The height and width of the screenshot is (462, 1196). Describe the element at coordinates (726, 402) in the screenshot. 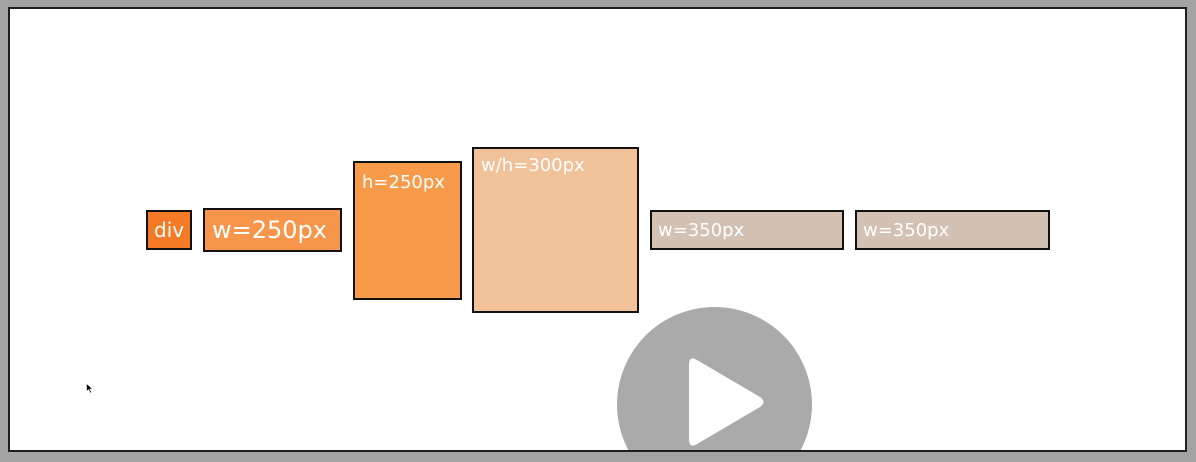

I see `play-icon` at that location.